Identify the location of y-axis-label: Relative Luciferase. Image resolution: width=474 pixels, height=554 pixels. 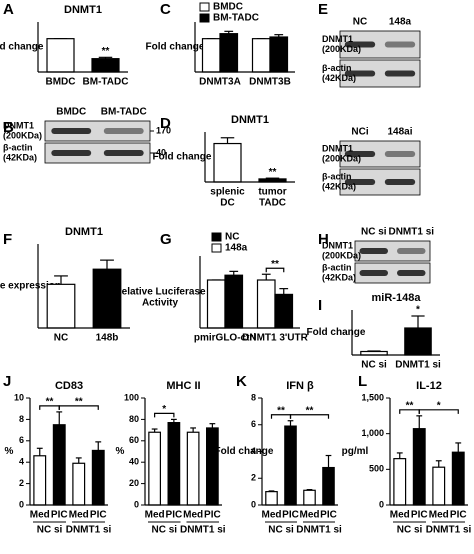
(160, 292).